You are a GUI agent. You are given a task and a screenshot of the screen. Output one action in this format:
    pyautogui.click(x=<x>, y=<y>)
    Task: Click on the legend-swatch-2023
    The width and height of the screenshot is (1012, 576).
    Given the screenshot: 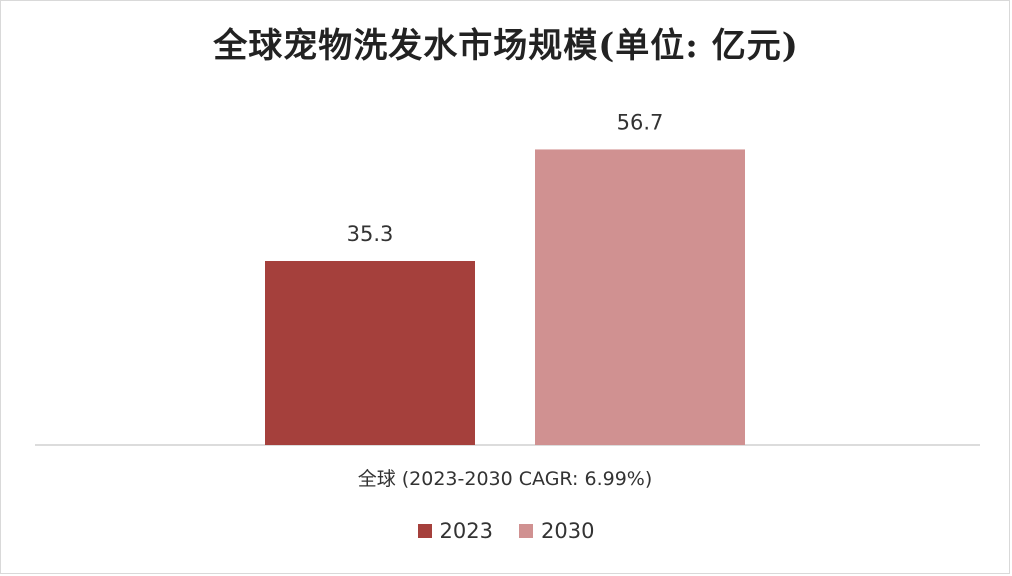 What is the action you would take?
    pyautogui.click(x=424, y=531)
    